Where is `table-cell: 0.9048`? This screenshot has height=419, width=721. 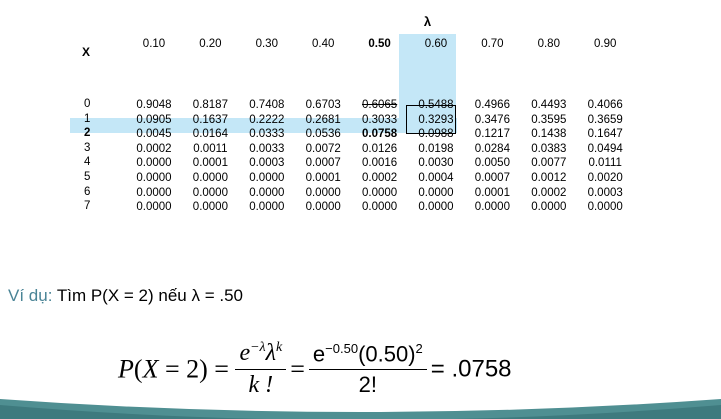
table-cell: 0.9048 is located at coordinates (154, 105).